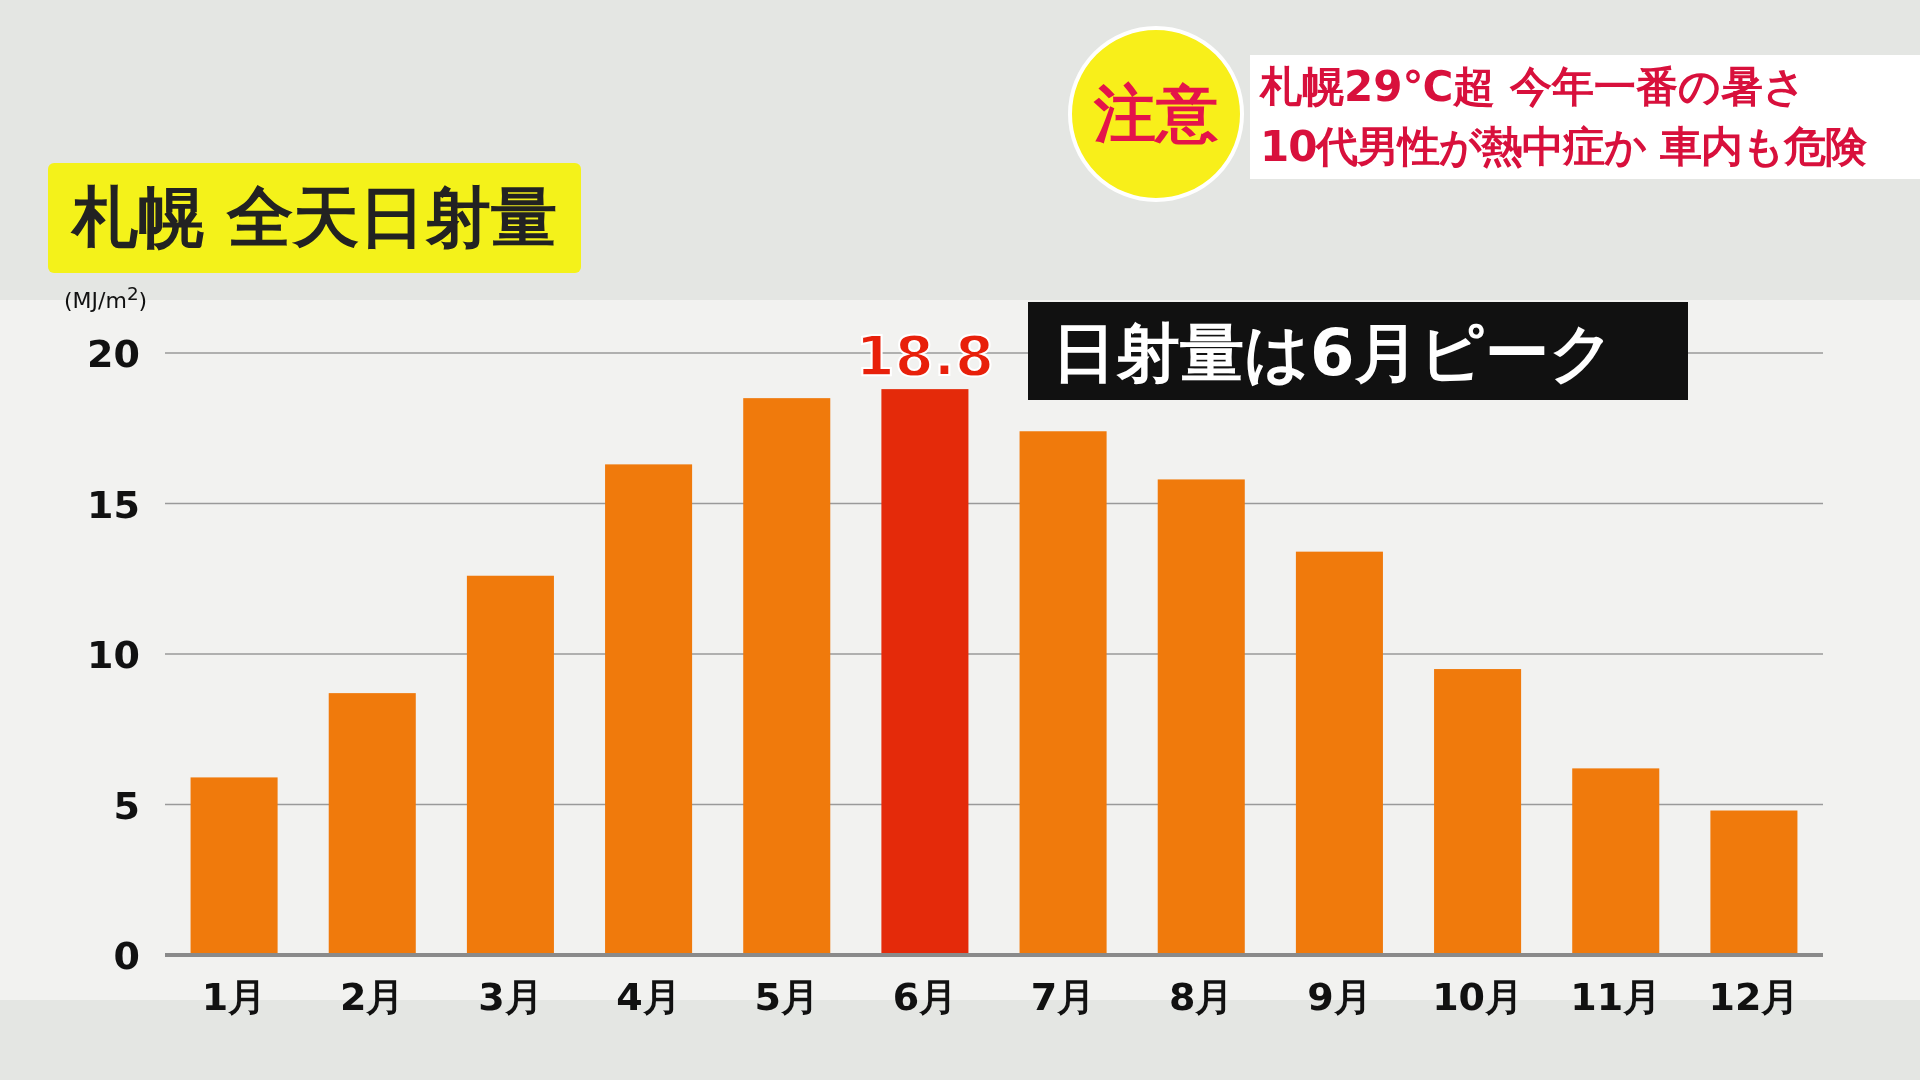 The width and height of the screenshot is (1920, 1080). Describe the element at coordinates (1478, 997) in the screenshot. I see `x-tick-label: 10月` at that location.